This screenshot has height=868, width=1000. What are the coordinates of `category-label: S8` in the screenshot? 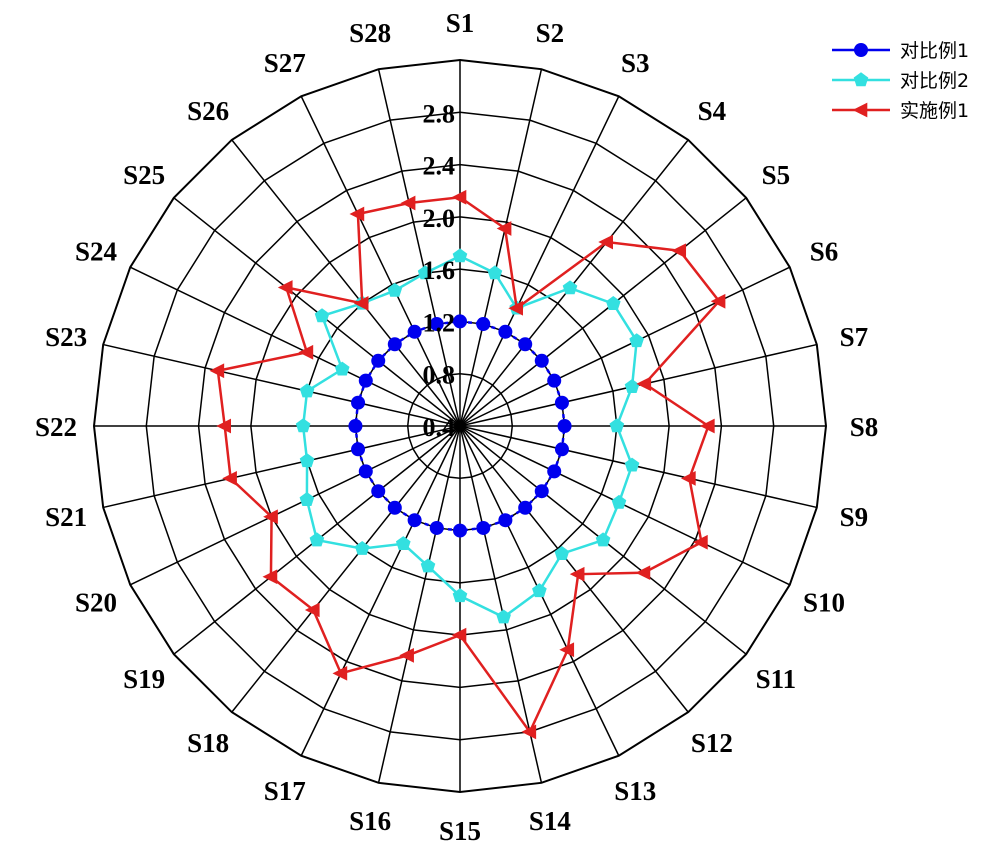 It's located at (864, 427).